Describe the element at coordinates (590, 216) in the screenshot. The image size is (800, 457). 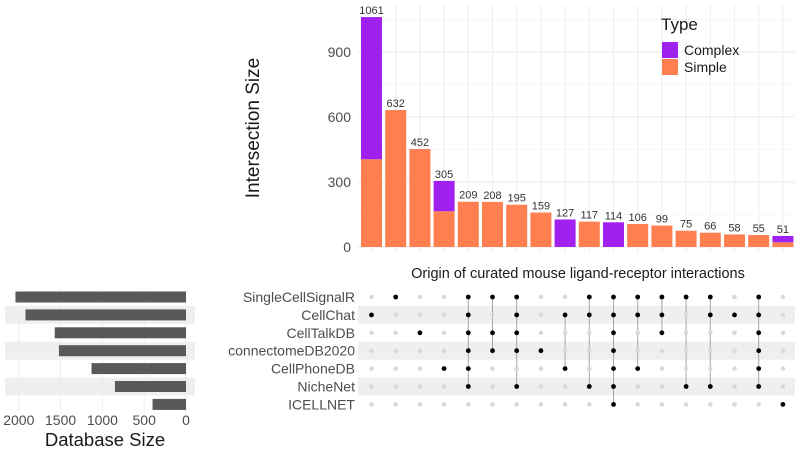
I see `bar-total-label: 117` at that location.